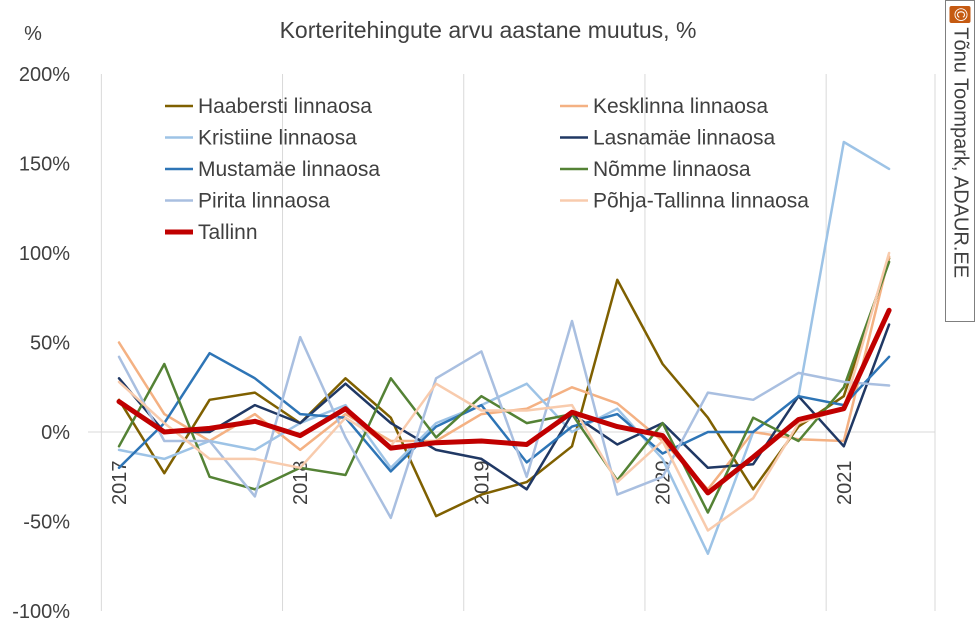 This screenshot has height=638, width=977. I want to click on y-tick-label: 50%, so click(50, 344).